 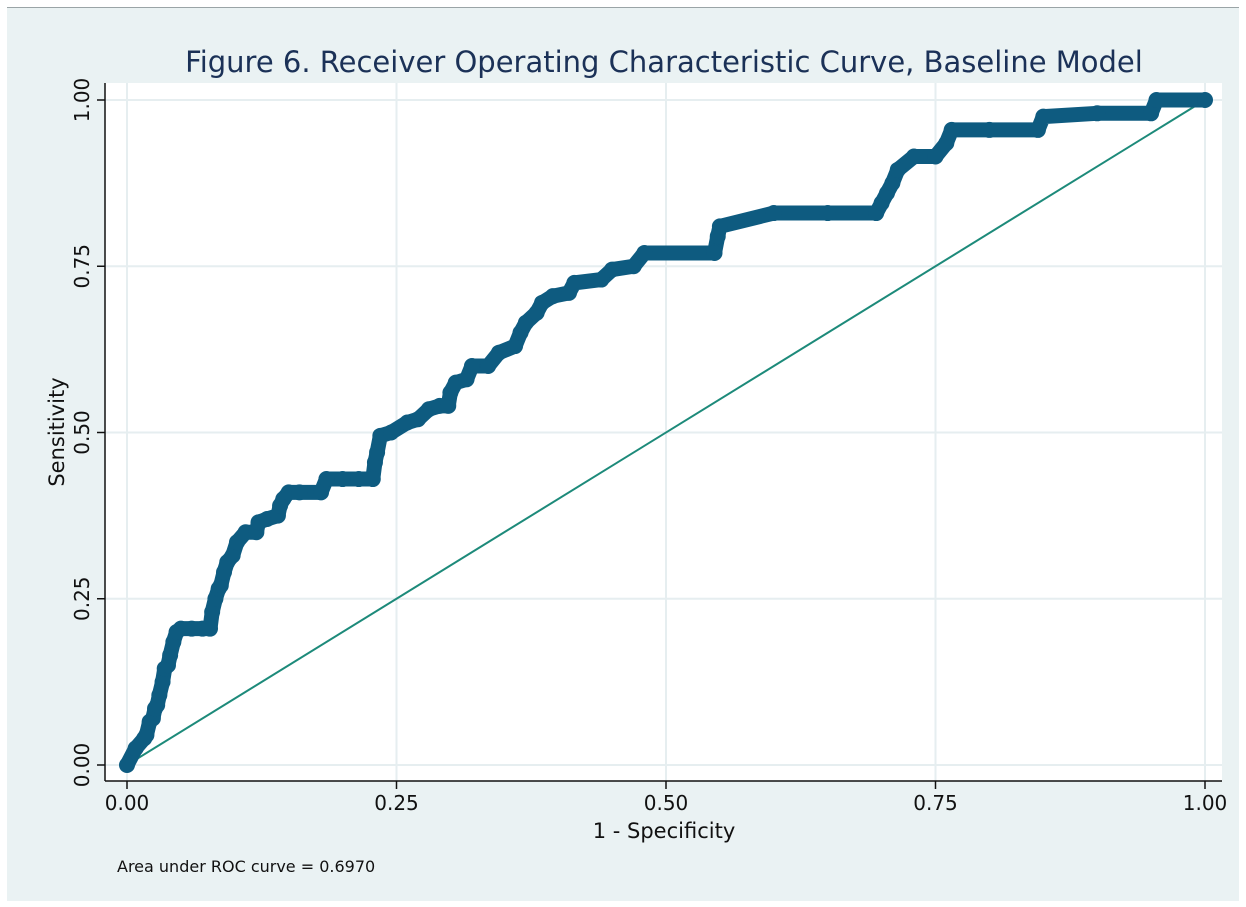 I want to click on y-tick-label: 0.00, so click(x=82, y=765).